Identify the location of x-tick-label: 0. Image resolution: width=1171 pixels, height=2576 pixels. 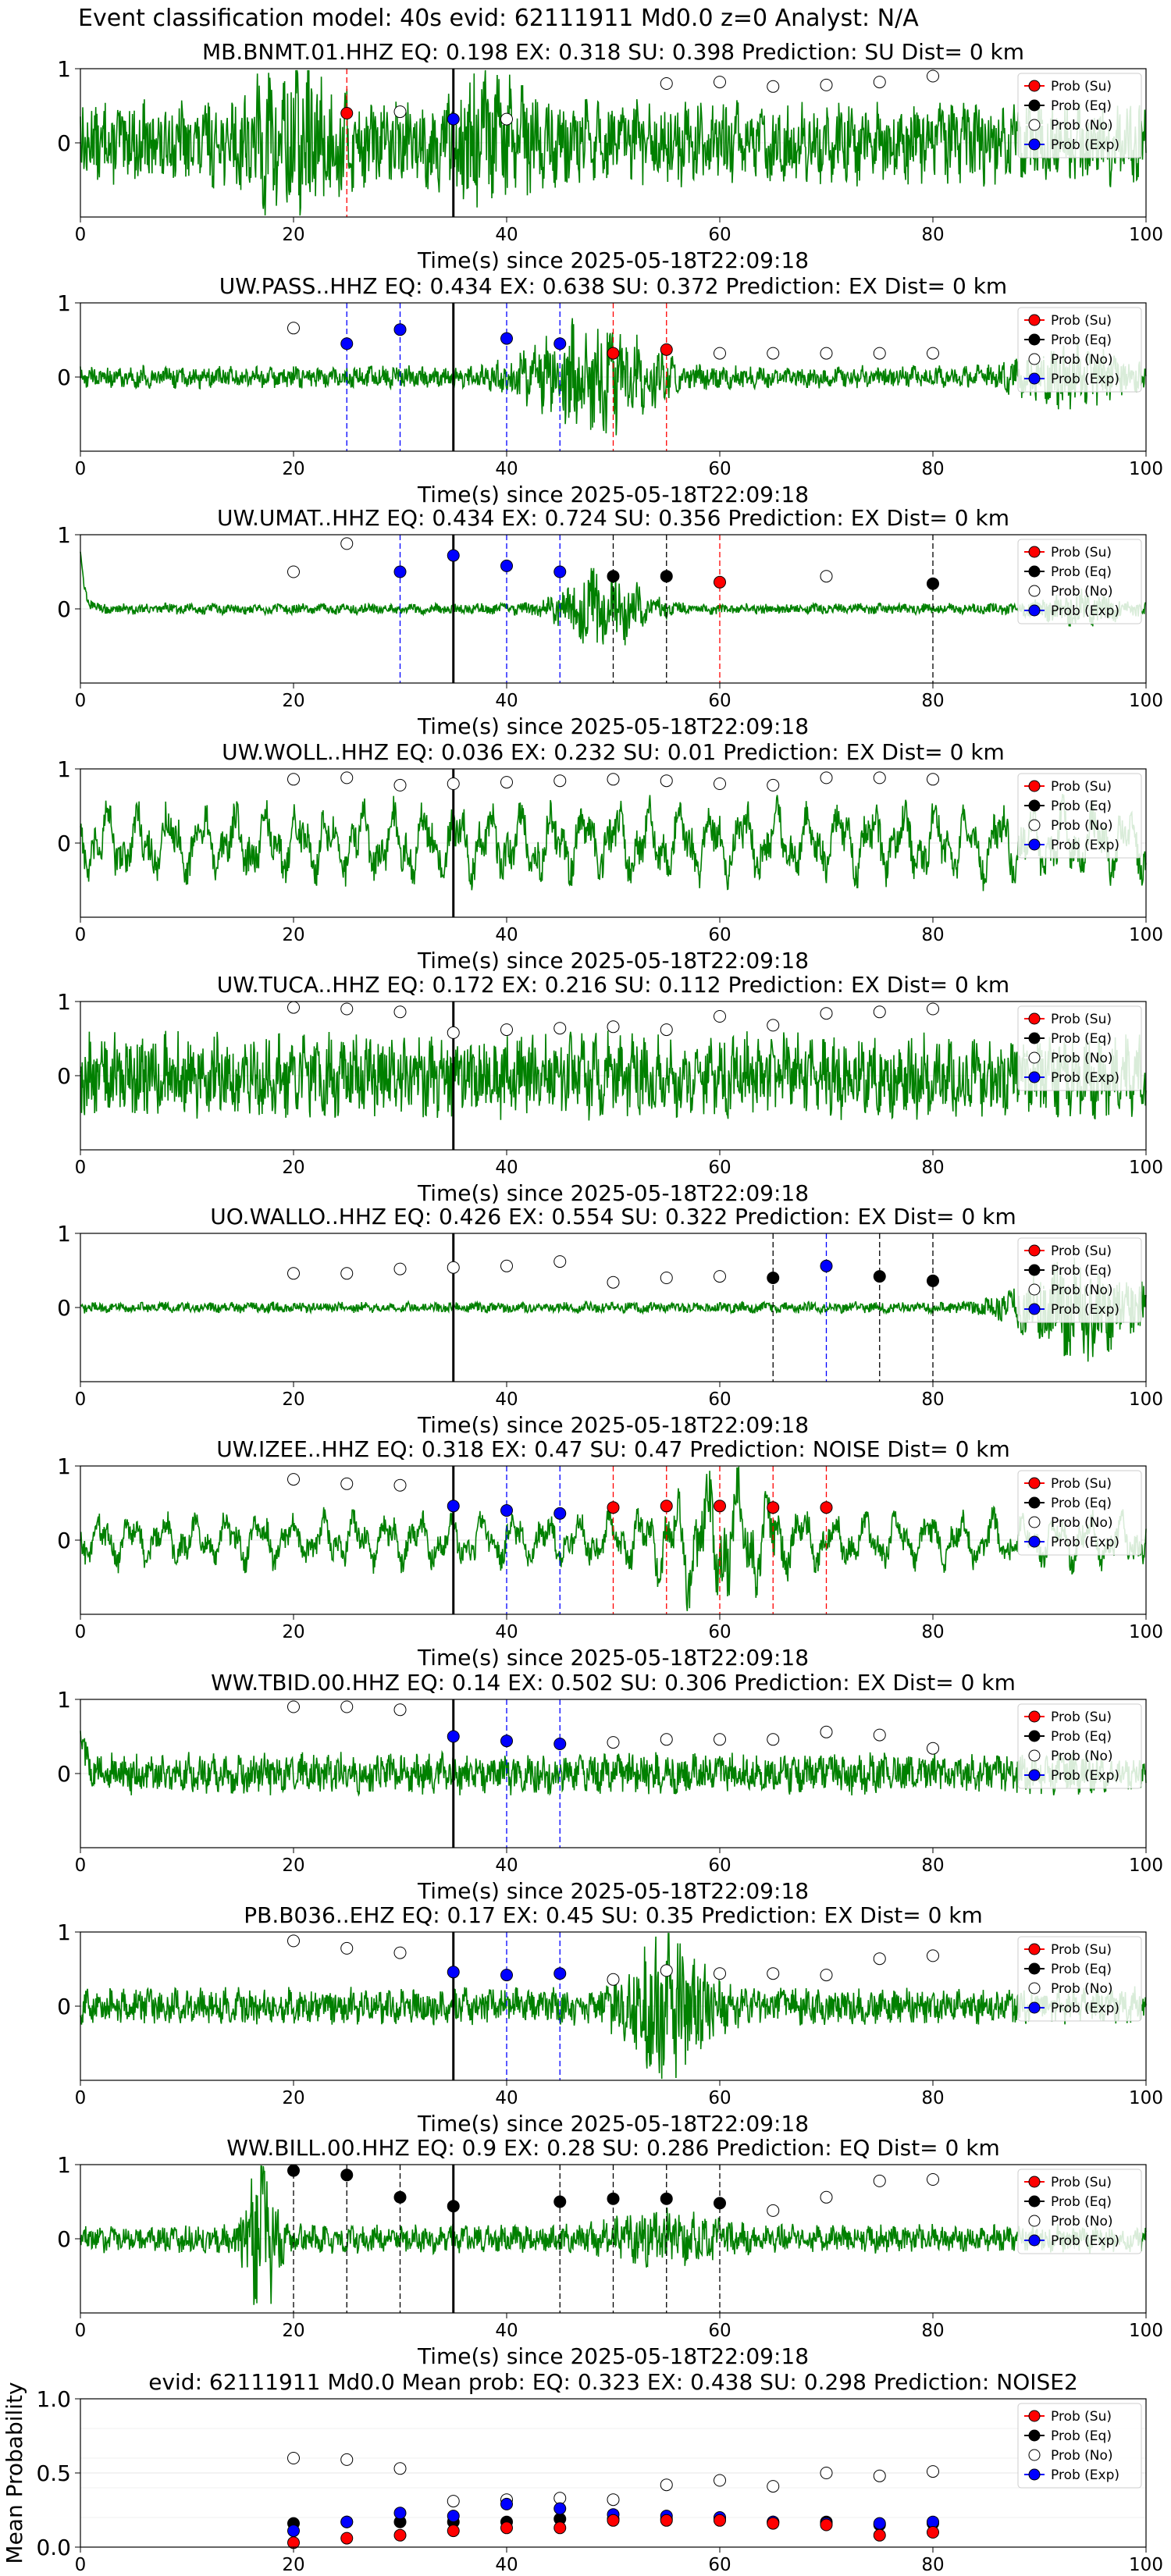
(81, 235).